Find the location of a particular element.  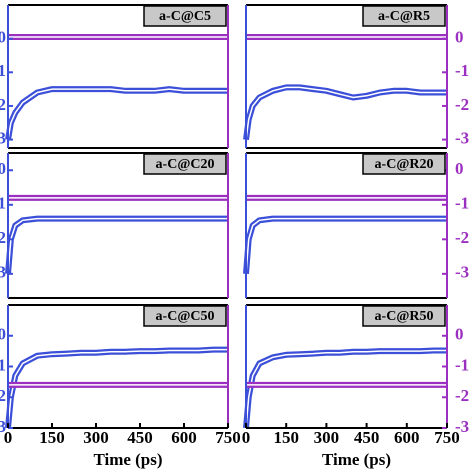

panel-title: a-C@C20 is located at coordinates (185, 164).